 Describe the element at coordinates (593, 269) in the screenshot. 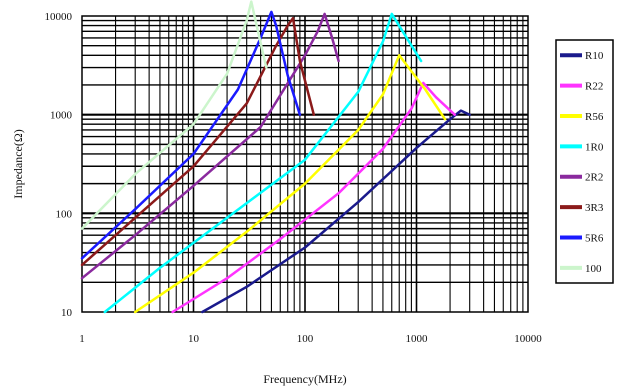

I see `legend-label-100: 100` at that location.